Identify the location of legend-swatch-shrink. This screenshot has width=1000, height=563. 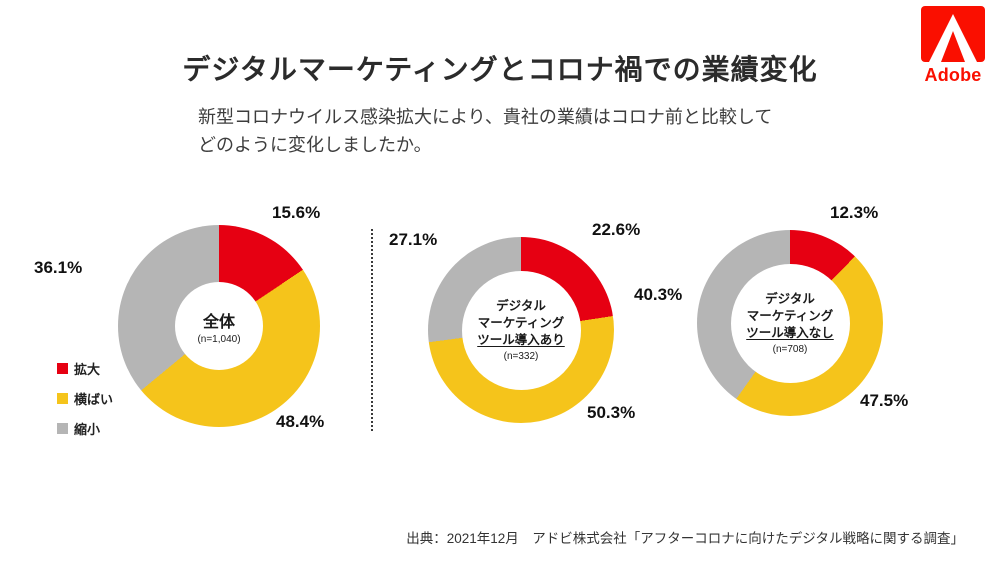
(62, 428).